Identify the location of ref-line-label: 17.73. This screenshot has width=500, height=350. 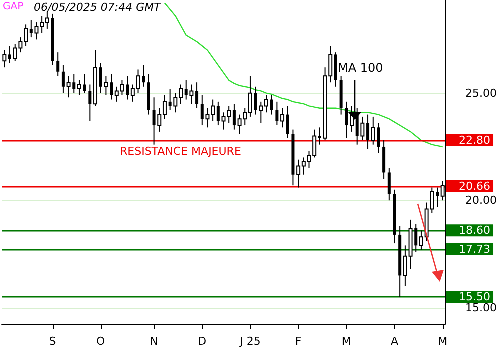
(475, 249).